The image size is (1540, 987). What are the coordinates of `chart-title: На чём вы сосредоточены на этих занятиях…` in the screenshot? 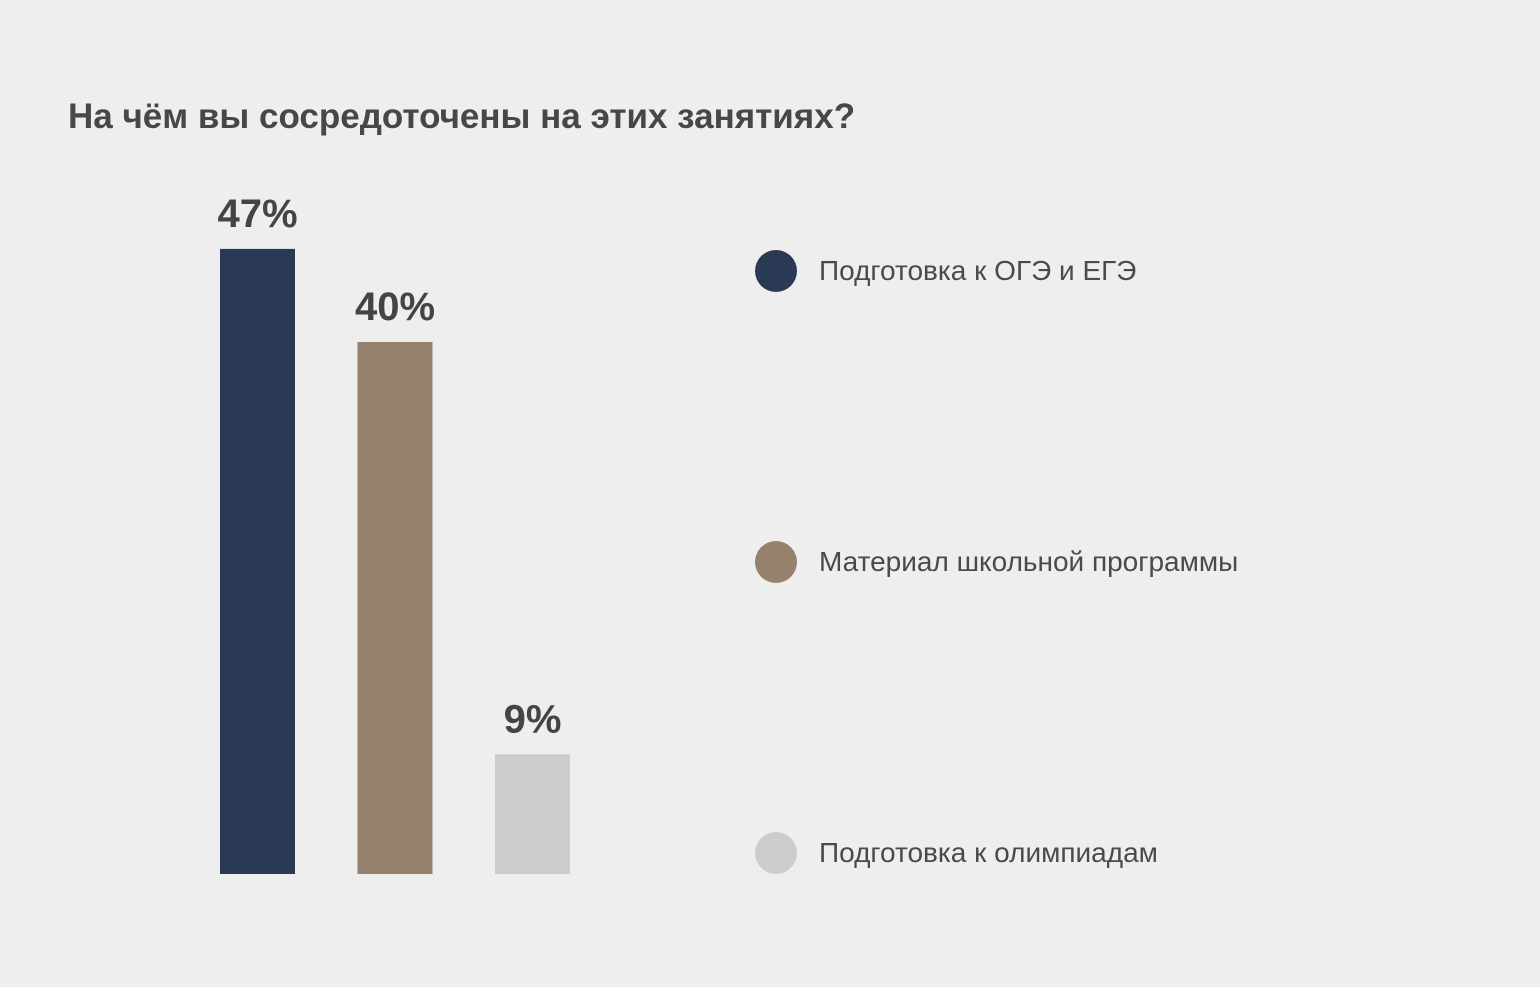 It's located at (462, 116).